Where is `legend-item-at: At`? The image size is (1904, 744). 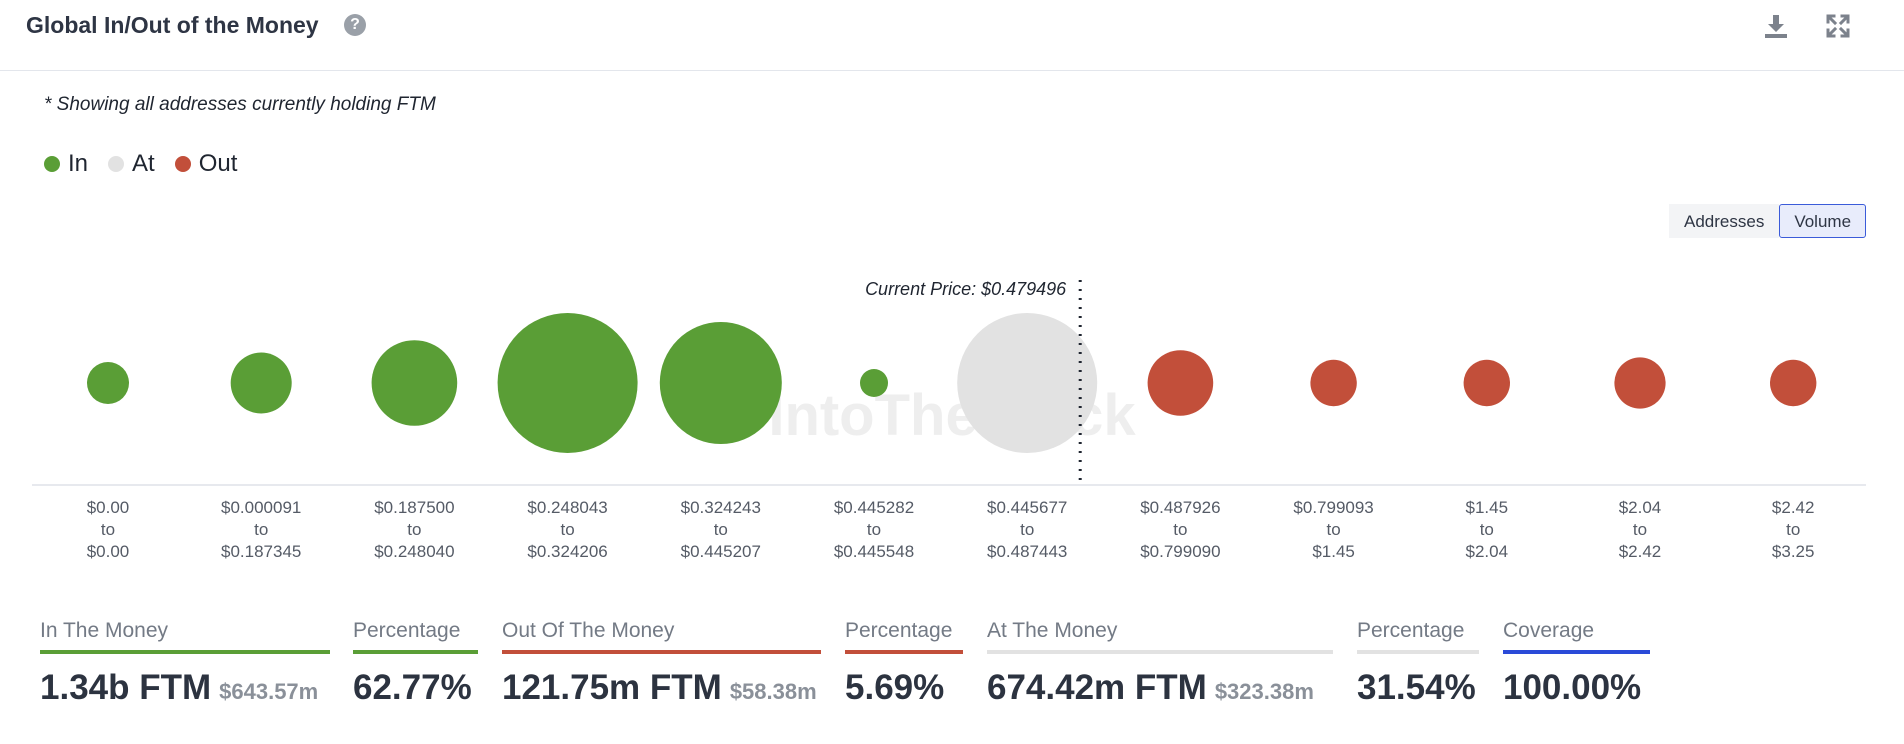
legend-item-at: At is located at coordinates (131, 164).